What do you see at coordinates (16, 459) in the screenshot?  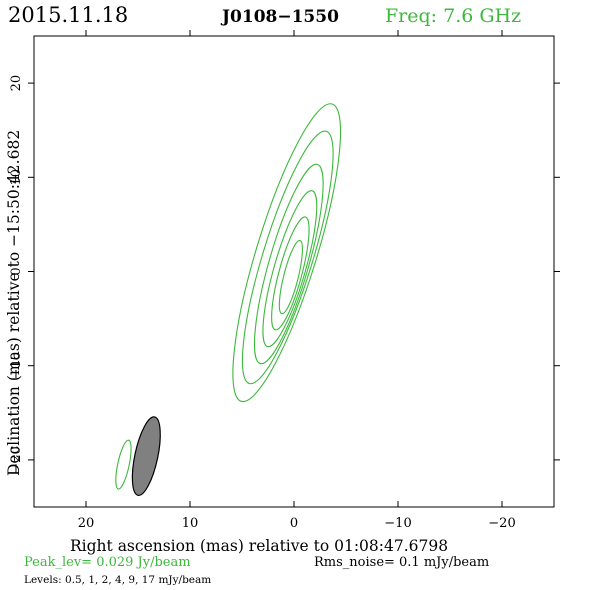 I see `y-tick-label: −20` at bounding box center [16, 459].